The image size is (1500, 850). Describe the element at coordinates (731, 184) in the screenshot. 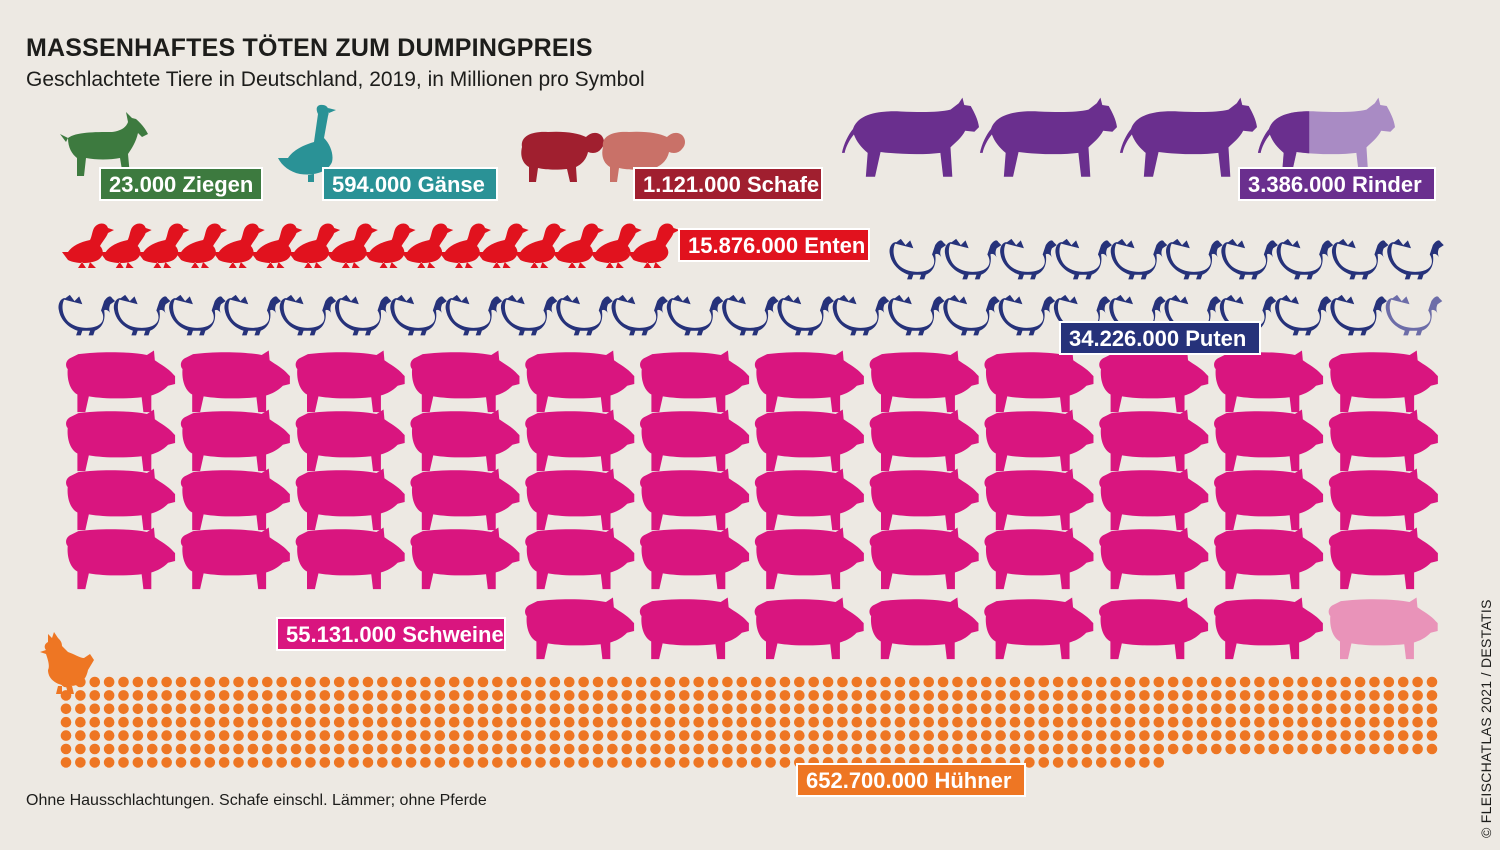

I see `label-text: 1.121.000 Schafe` at that location.